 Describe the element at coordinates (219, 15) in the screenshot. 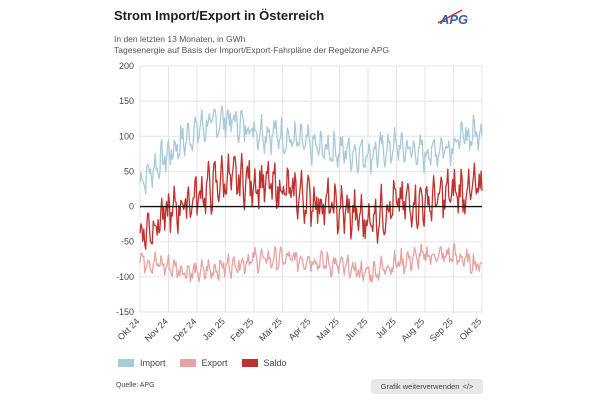

I see `chart-title: Strom Import/Export in Österreich` at that location.